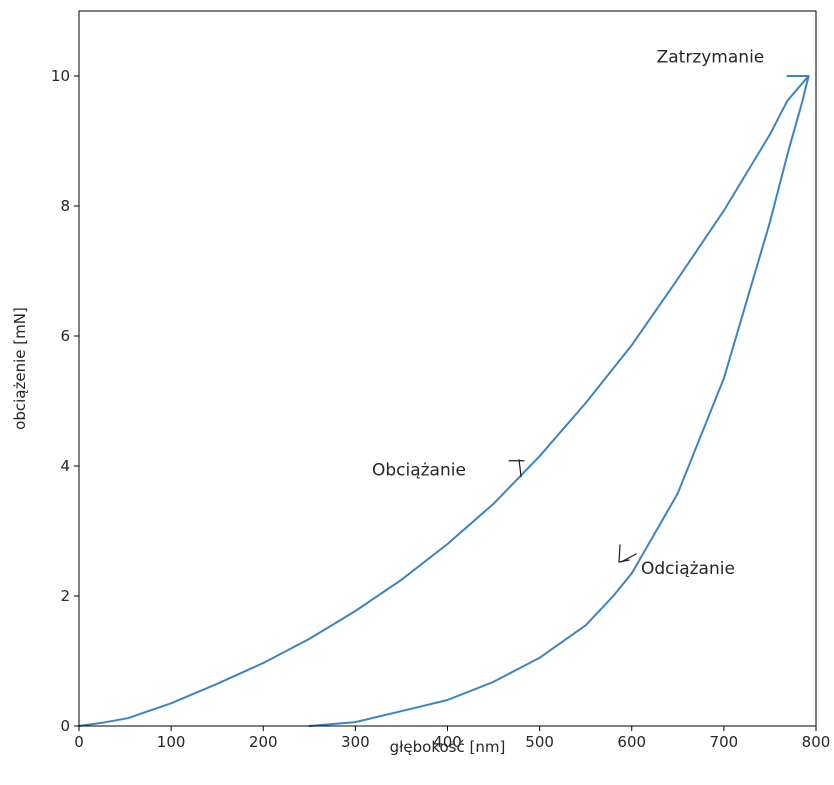  Describe the element at coordinates (516, 468) in the screenshot. I see `loading-direction-arrow` at that location.